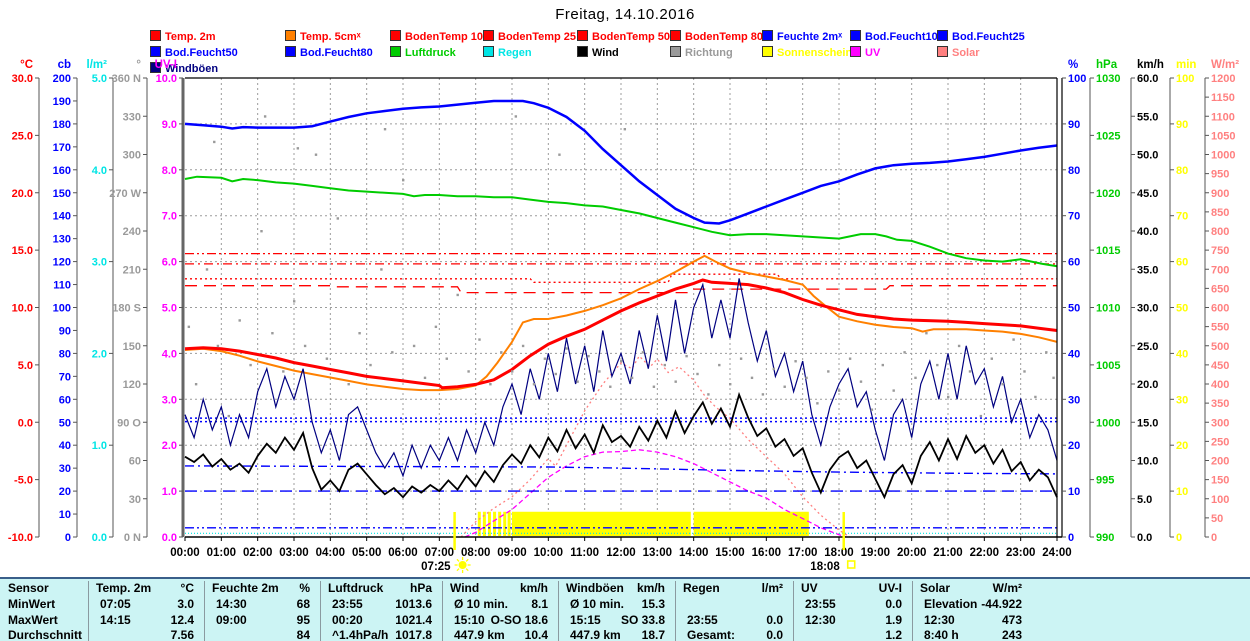 This screenshot has height=641, width=1250. What do you see at coordinates (1220, 347) in the screenshot?
I see `axis-label: 500` at bounding box center [1220, 347].